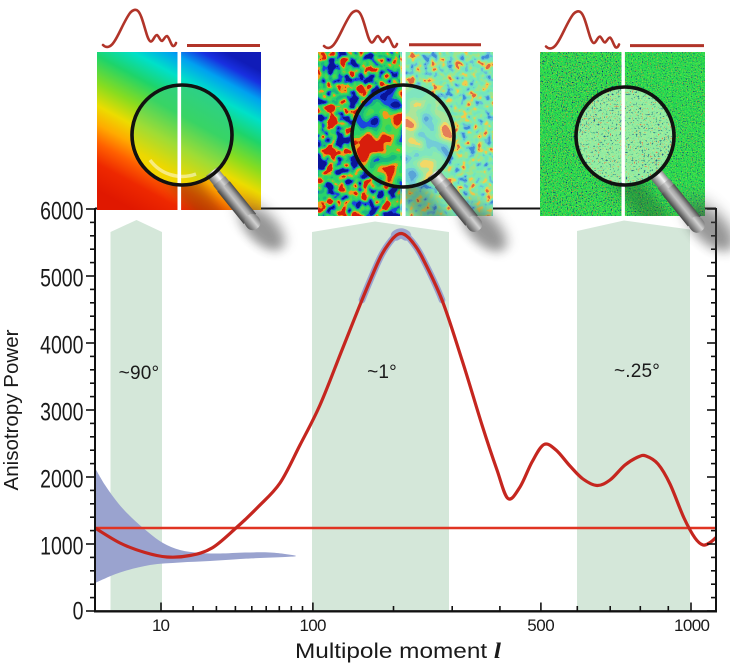 The image size is (730, 670). Describe the element at coordinates (61, 479) in the screenshot. I see `svg-text: 2000` at that location.